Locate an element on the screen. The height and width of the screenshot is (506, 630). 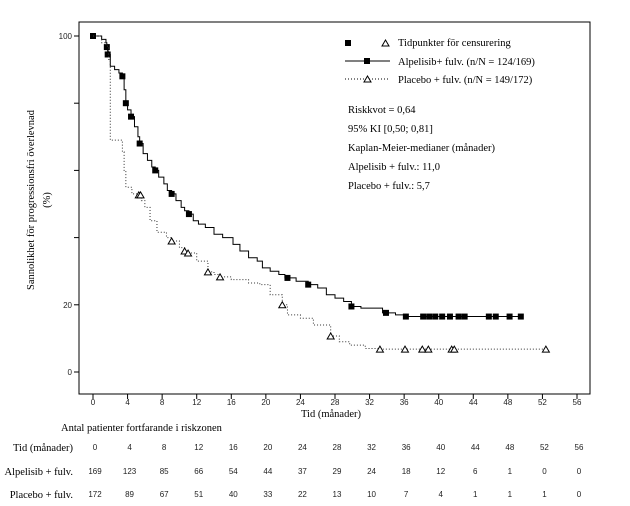
risk-cell: 89 is located at coordinates (129, 494).